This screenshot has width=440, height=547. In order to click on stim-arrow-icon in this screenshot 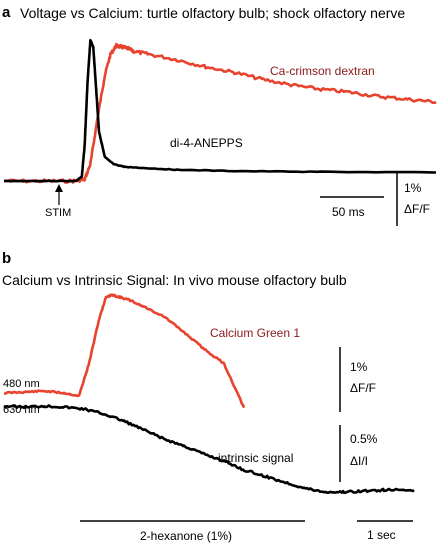, I will do `click(59, 188)`.